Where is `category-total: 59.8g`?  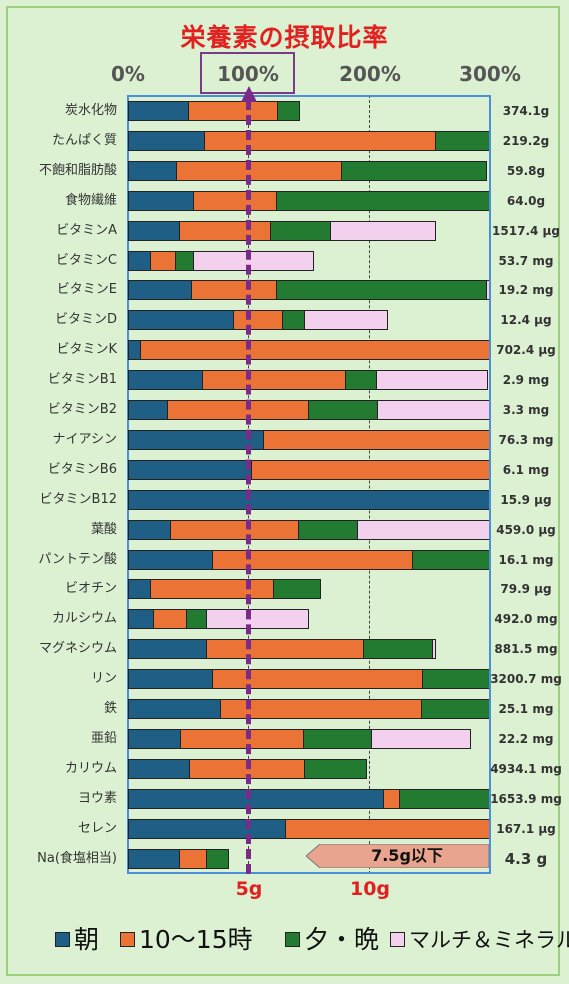
category-total: 59.8g is located at coordinates (526, 171).